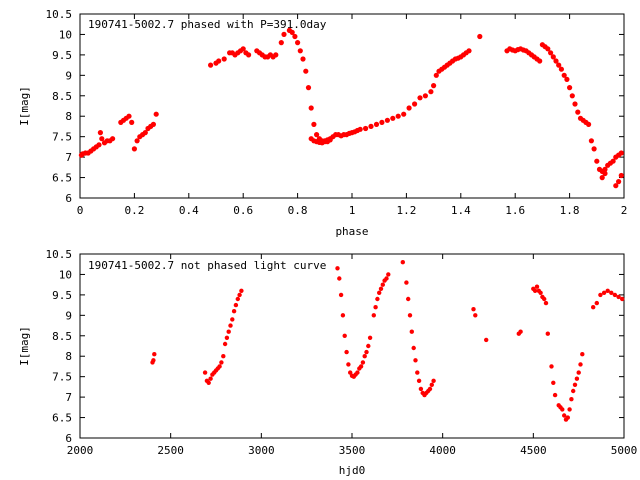  What do you see at coordinates (461, 210) in the screenshot?
I see `x-tick-label: 1.4` at bounding box center [461, 210].